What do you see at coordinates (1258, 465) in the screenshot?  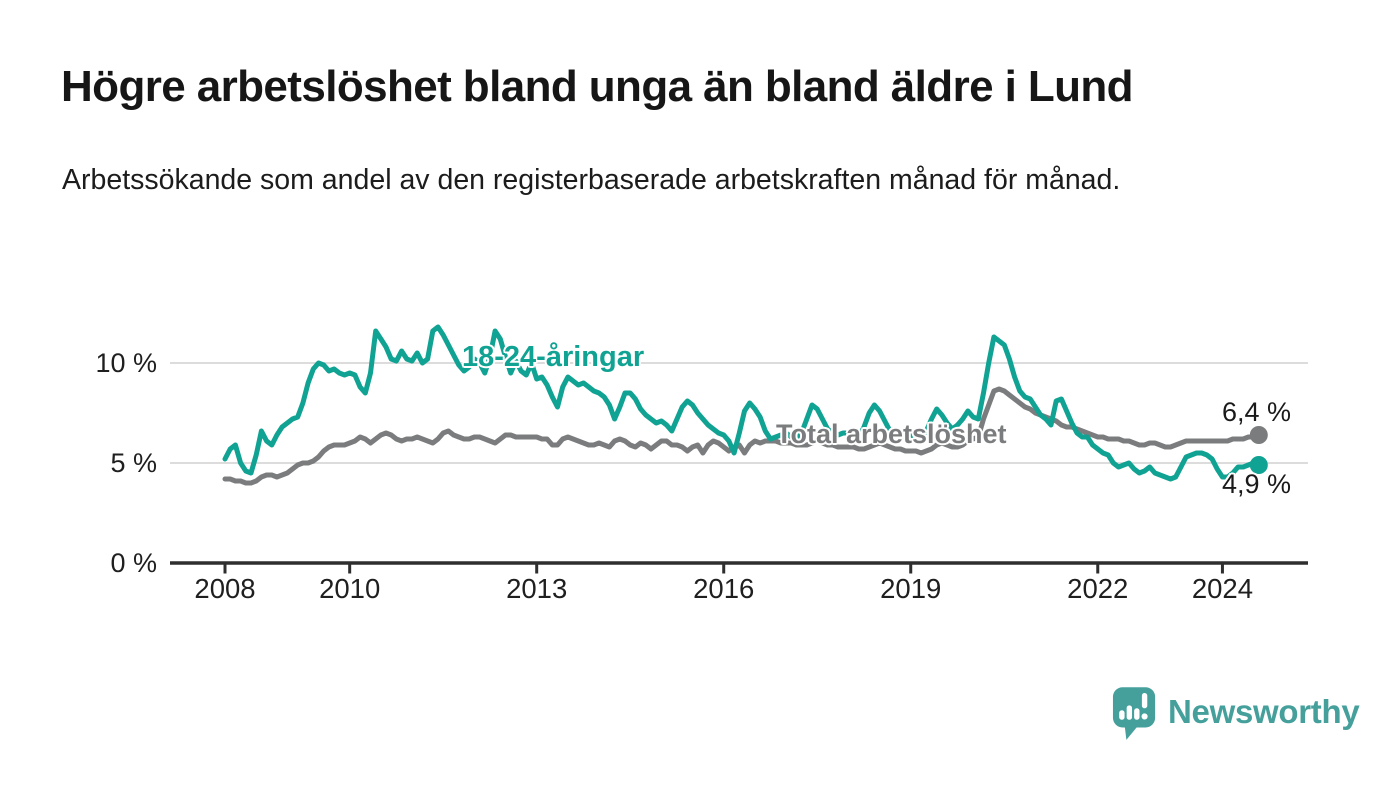 I see `end-dot-youth` at bounding box center [1258, 465].